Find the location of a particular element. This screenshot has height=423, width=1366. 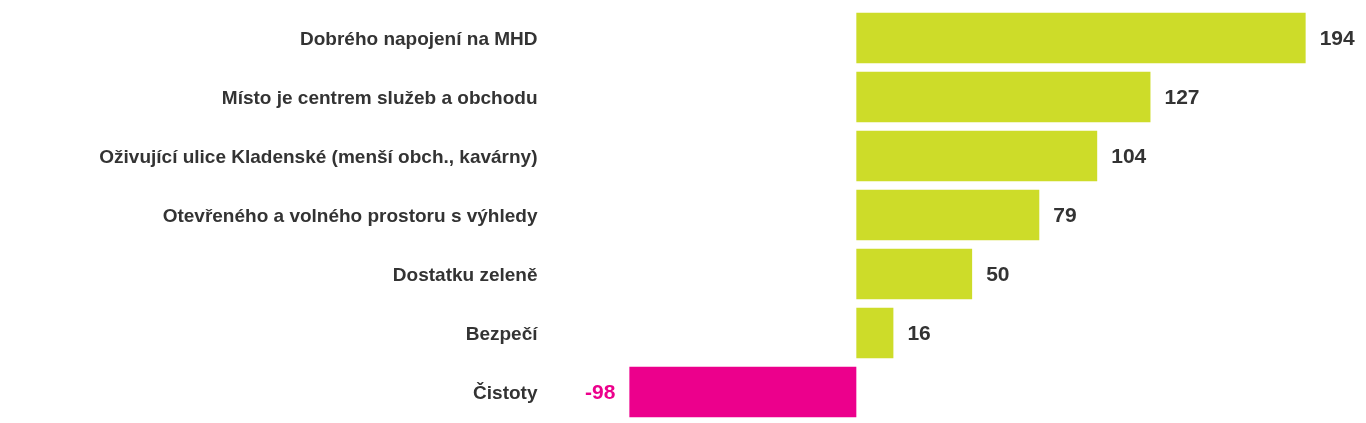

y-tick-label: Dostatku zeleně is located at coordinates (465, 274).